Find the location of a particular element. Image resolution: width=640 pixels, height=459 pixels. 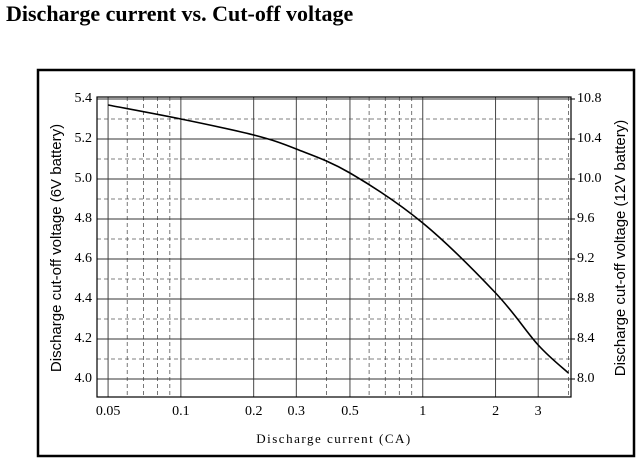

y2-tick-label: 9.6 is located at coordinates (586, 218).